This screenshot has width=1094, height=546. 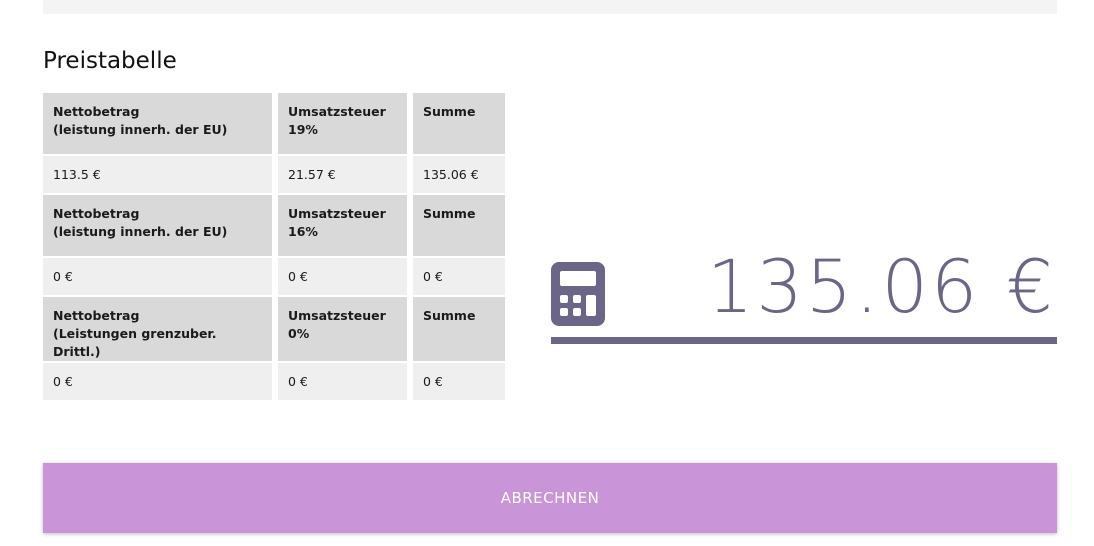 What do you see at coordinates (345, 175) in the screenshot?
I see `cell-ust-19: 21.57 €` at bounding box center [345, 175].